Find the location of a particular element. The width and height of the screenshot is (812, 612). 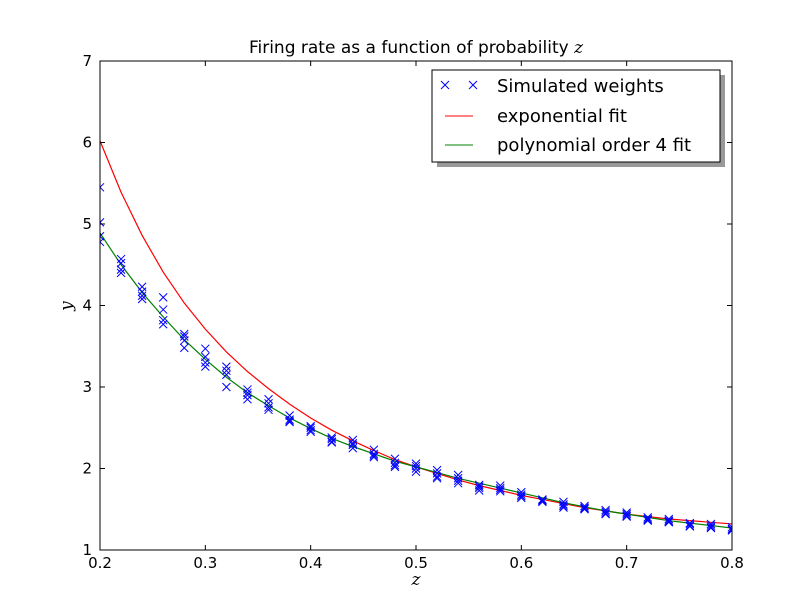

chart-title-variable: z is located at coordinates (578, 48).